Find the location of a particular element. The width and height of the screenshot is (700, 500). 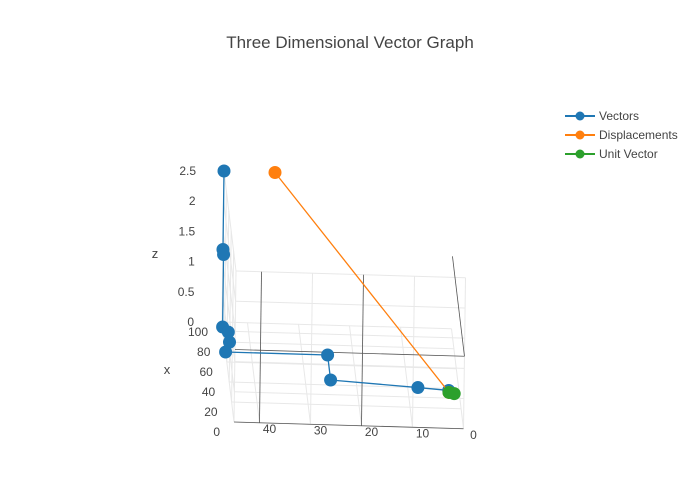

legend-item-vectors: Vectors is located at coordinates (620, 115).